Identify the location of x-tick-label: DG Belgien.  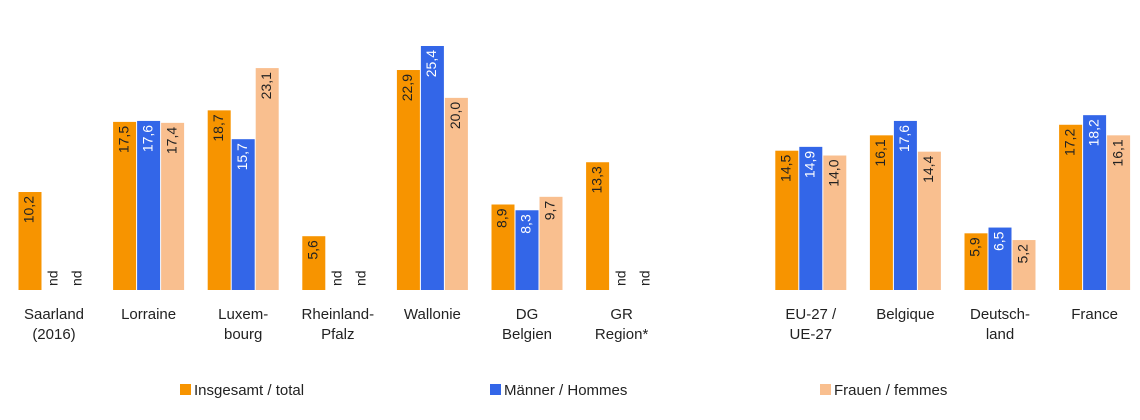
(527, 324).